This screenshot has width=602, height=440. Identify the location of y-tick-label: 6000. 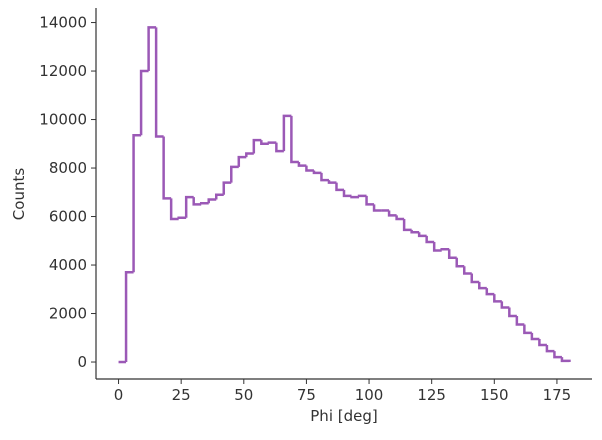
(68, 217).